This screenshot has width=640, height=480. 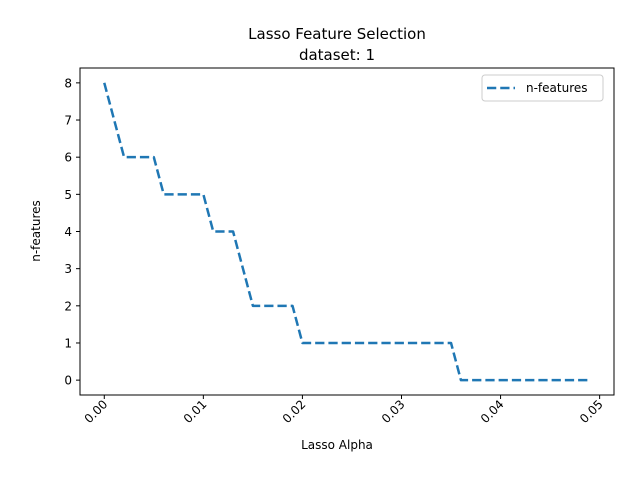 What do you see at coordinates (68, 343) in the screenshot?
I see `y-tick-label: 1` at bounding box center [68, 343].